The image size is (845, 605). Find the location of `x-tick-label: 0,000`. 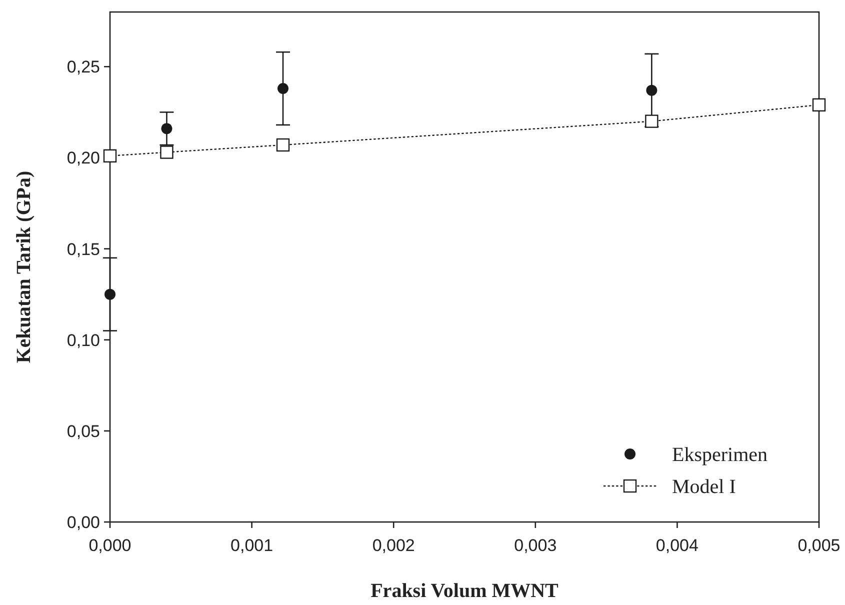

x-tick-label: 0,000 is located at coordinates (110, 545).